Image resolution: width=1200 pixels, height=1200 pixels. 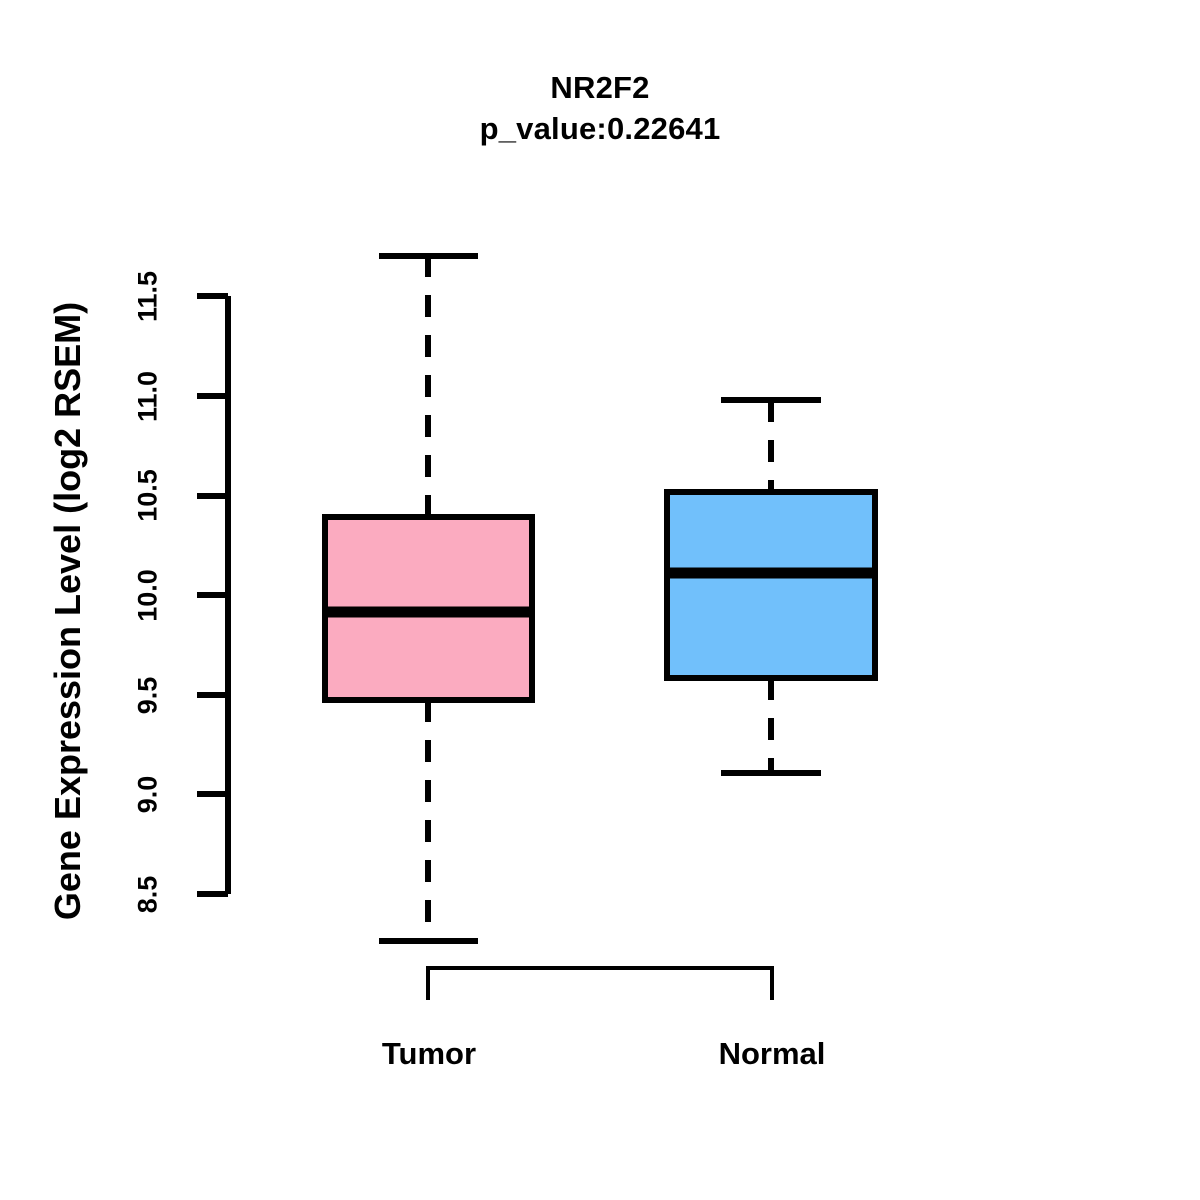 What do you see at coordinates (428, 598) in the screenshot?
I see `box-tumor` at bounding box center [428, 598].